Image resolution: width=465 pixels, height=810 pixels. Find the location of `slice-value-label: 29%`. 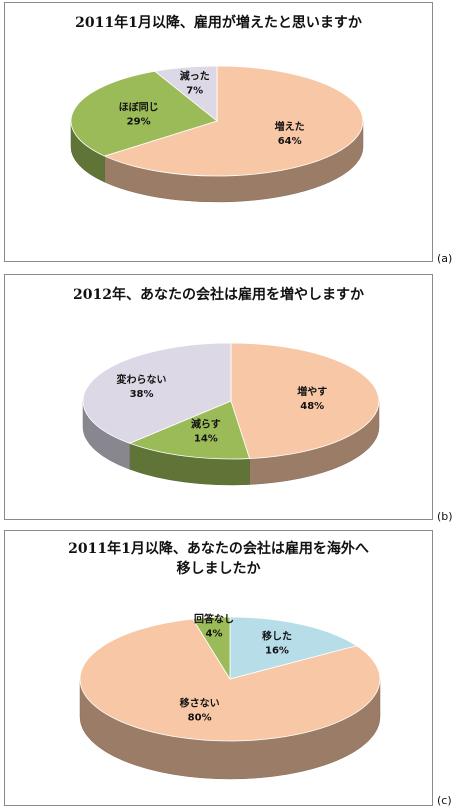

slice-value-label: 29% is located at coordinates (139, 121).